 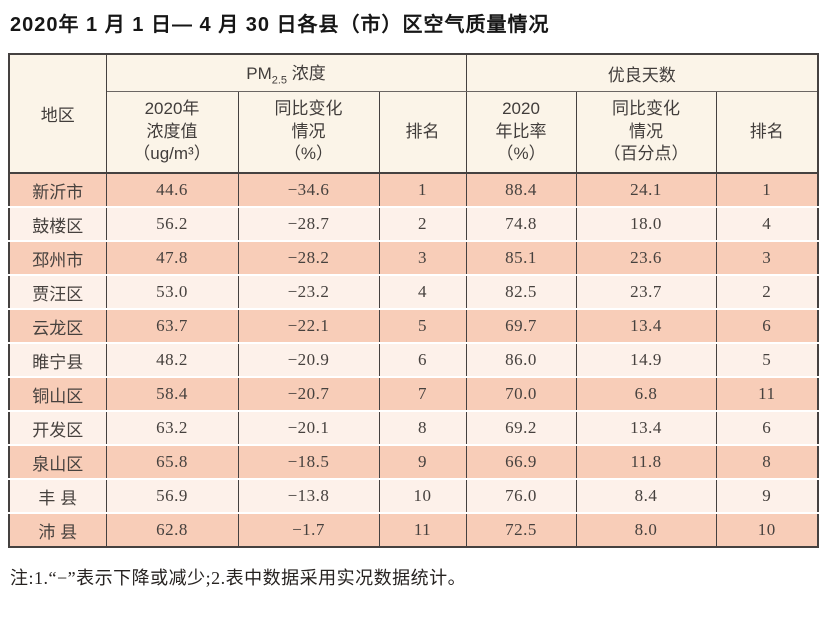 What do you see at coordinates (521, 326) in the screenshot?
I see `good-ratio-cell: 69.7` at bounding box center [521, 326].